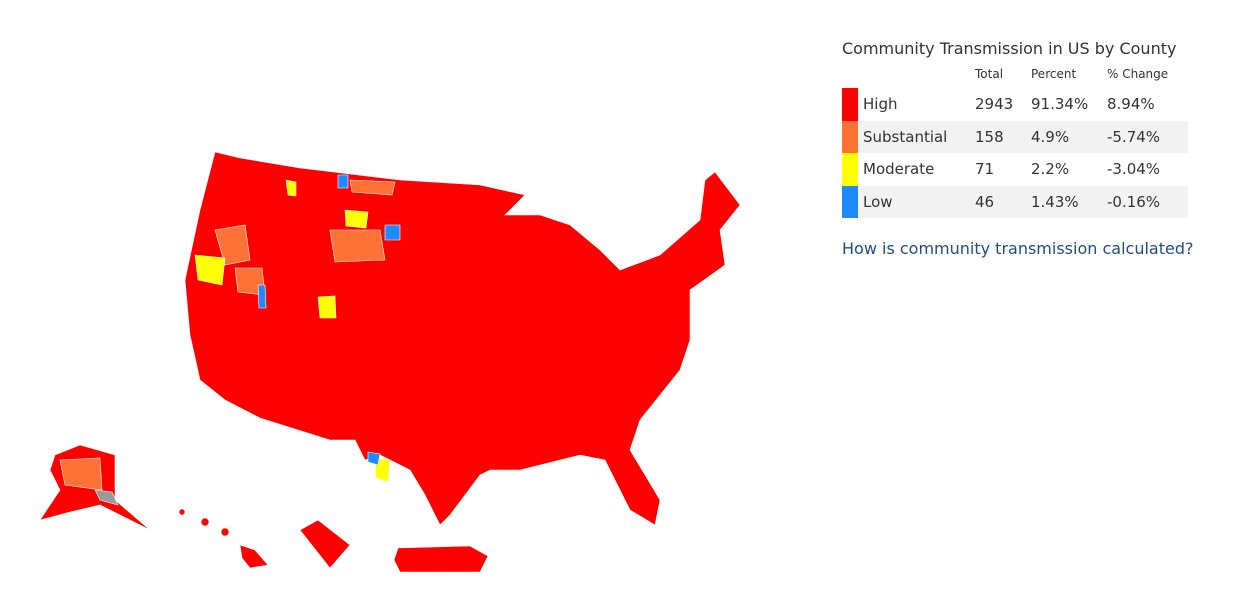  I want to click on level-label: Substantial, so click(905, 136).